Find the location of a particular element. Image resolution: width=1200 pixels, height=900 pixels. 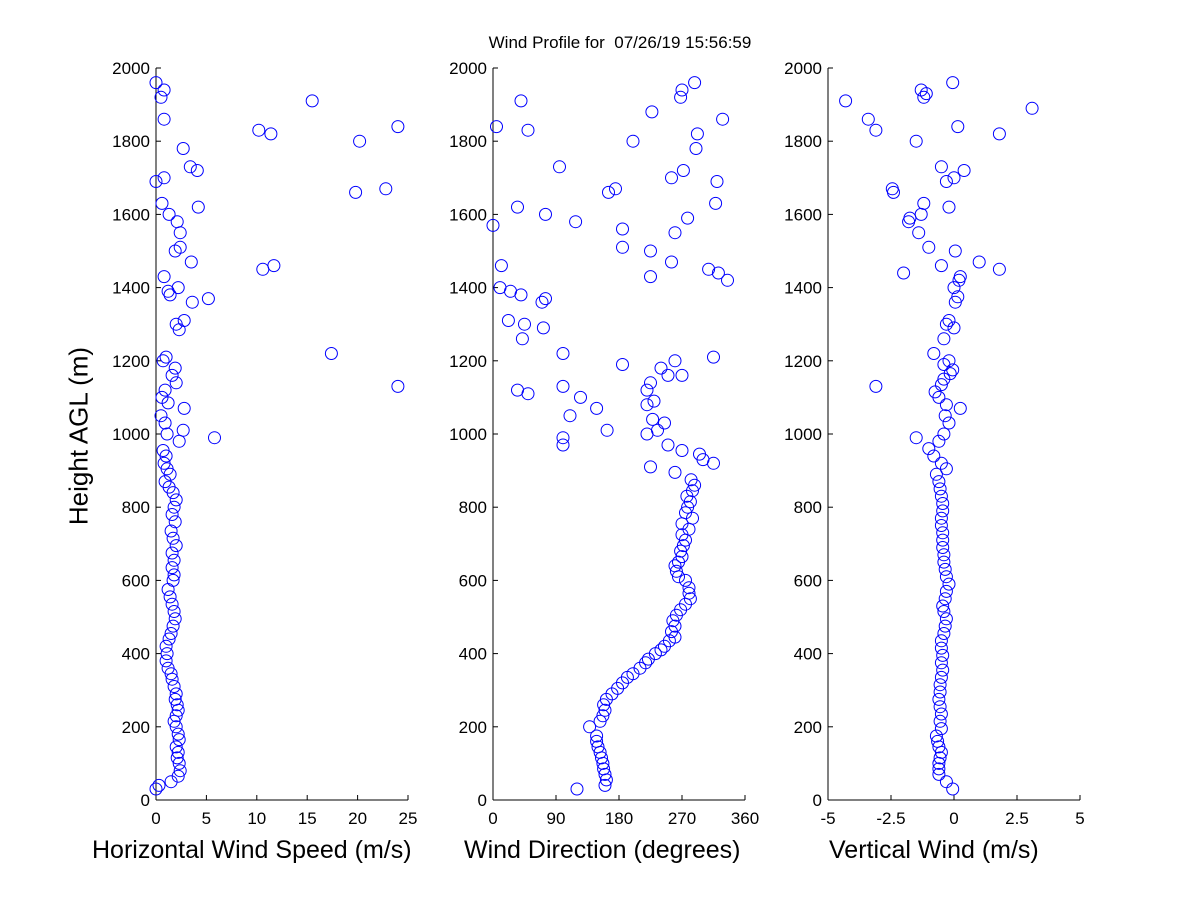

figure-title: Wind Profile for 07/26/19 15:56:59 is located at coordinates (620, 42).